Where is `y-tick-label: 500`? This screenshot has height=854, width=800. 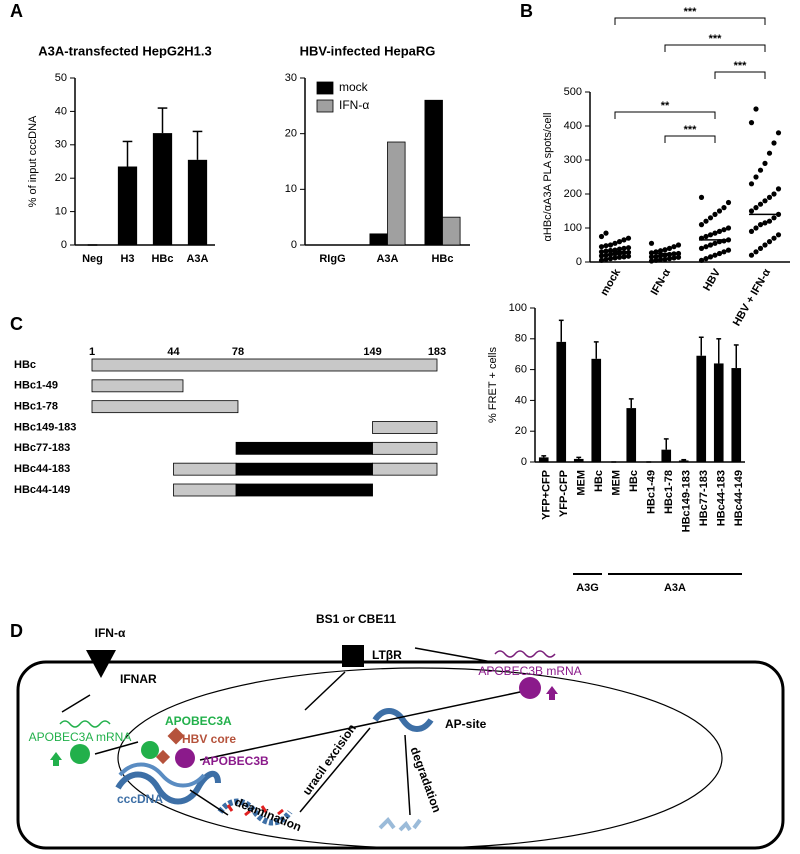 y-tick-label: 500 is located at coordinates (573, 92).